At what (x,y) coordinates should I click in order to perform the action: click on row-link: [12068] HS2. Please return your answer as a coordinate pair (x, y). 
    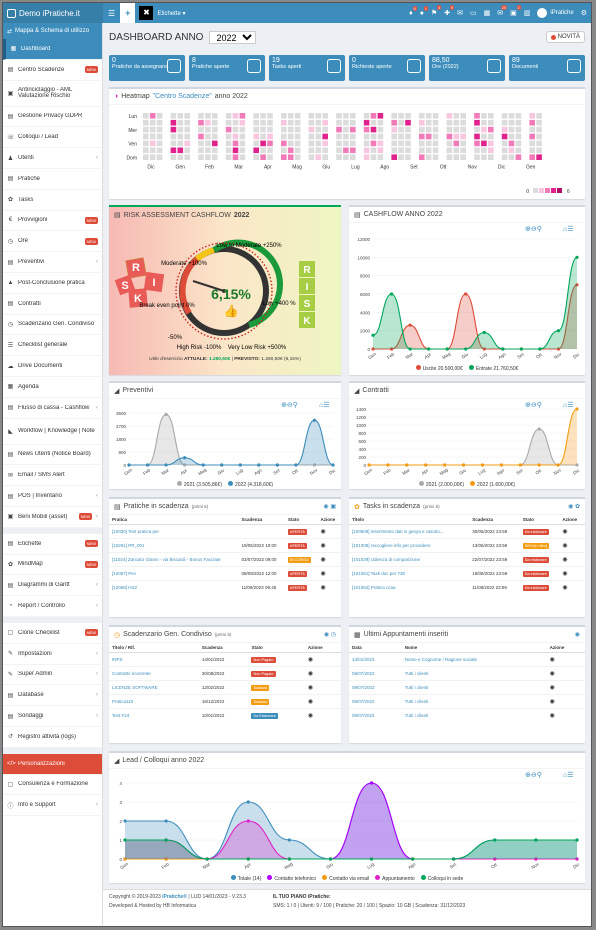
    Looking at the image, I should click on (174, 587).